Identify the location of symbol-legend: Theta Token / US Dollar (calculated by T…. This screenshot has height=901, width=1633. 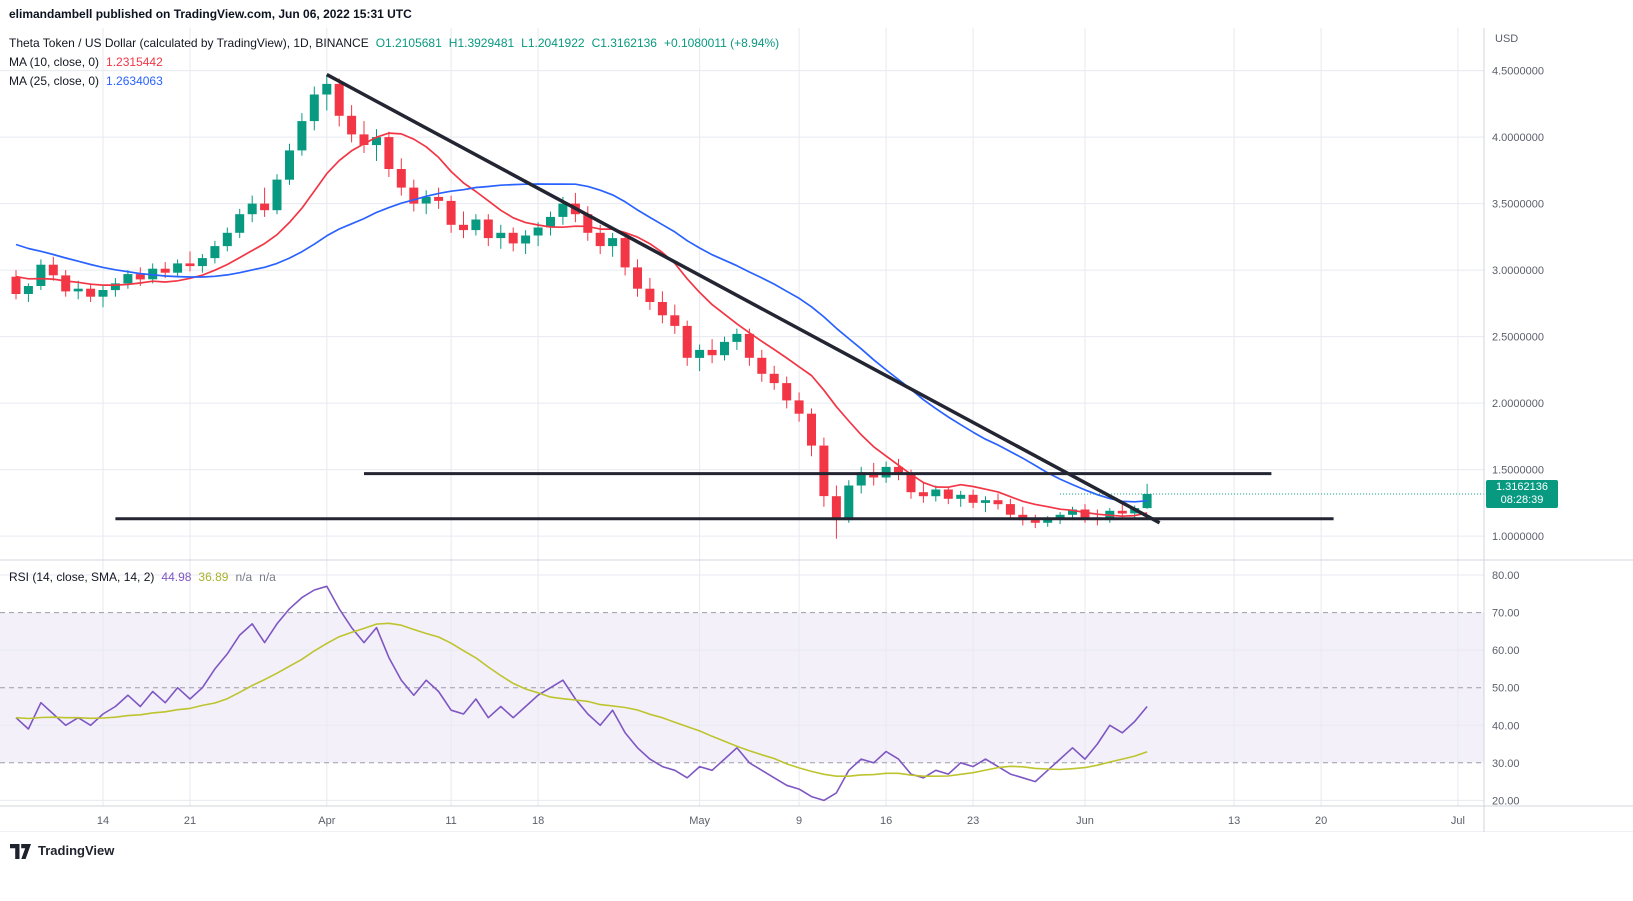
(397, 61).